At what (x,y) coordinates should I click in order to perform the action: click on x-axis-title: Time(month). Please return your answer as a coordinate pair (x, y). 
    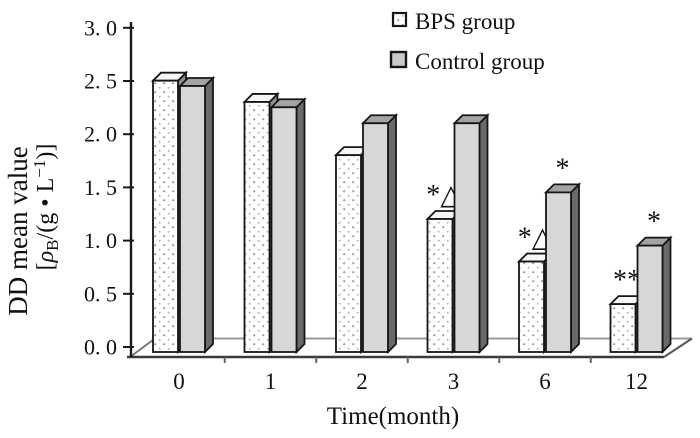
    Looking at the image, I should click on (393, 416).